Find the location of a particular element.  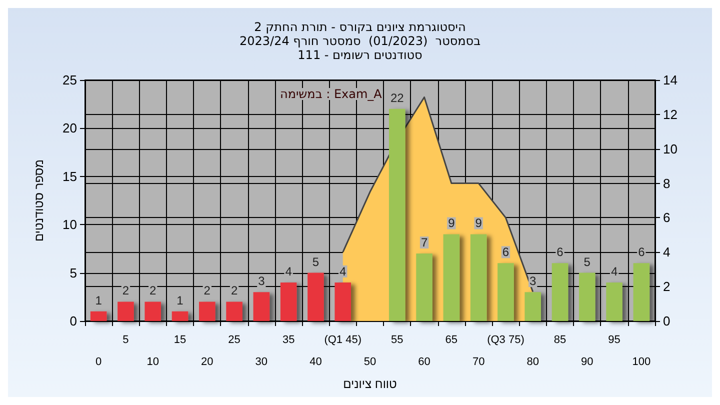

x-tick-label: 0 is located at coordinates (99, 362).